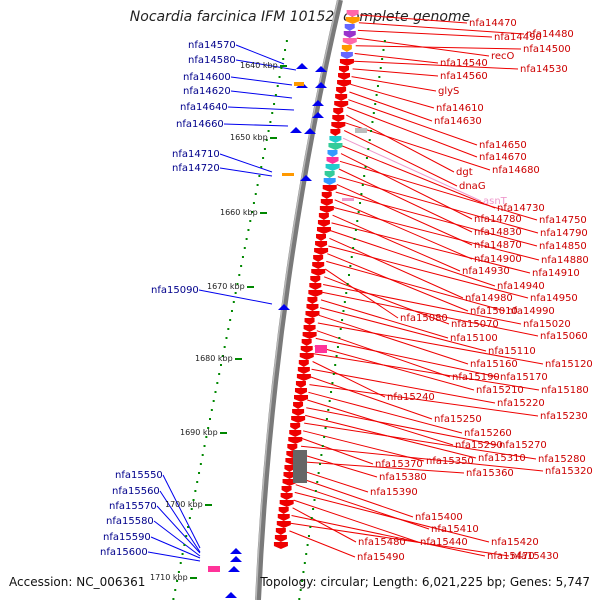 The image size is (600, 600). What do you see at coordinates (503, 157) in the screenshot?
I see `right-gene-label: nfa14670` at bounding box center [503, 157].